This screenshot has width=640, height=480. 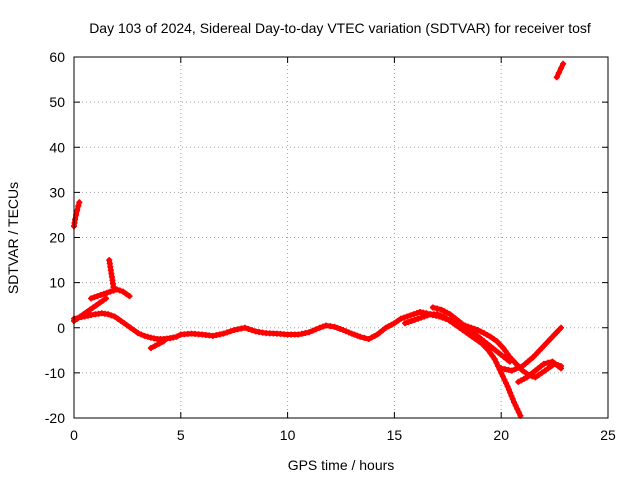 What do you see at coordinates (608, 435) in the screenshot?
I see `x-tick-label: 25` at bounding box center [608, 435].